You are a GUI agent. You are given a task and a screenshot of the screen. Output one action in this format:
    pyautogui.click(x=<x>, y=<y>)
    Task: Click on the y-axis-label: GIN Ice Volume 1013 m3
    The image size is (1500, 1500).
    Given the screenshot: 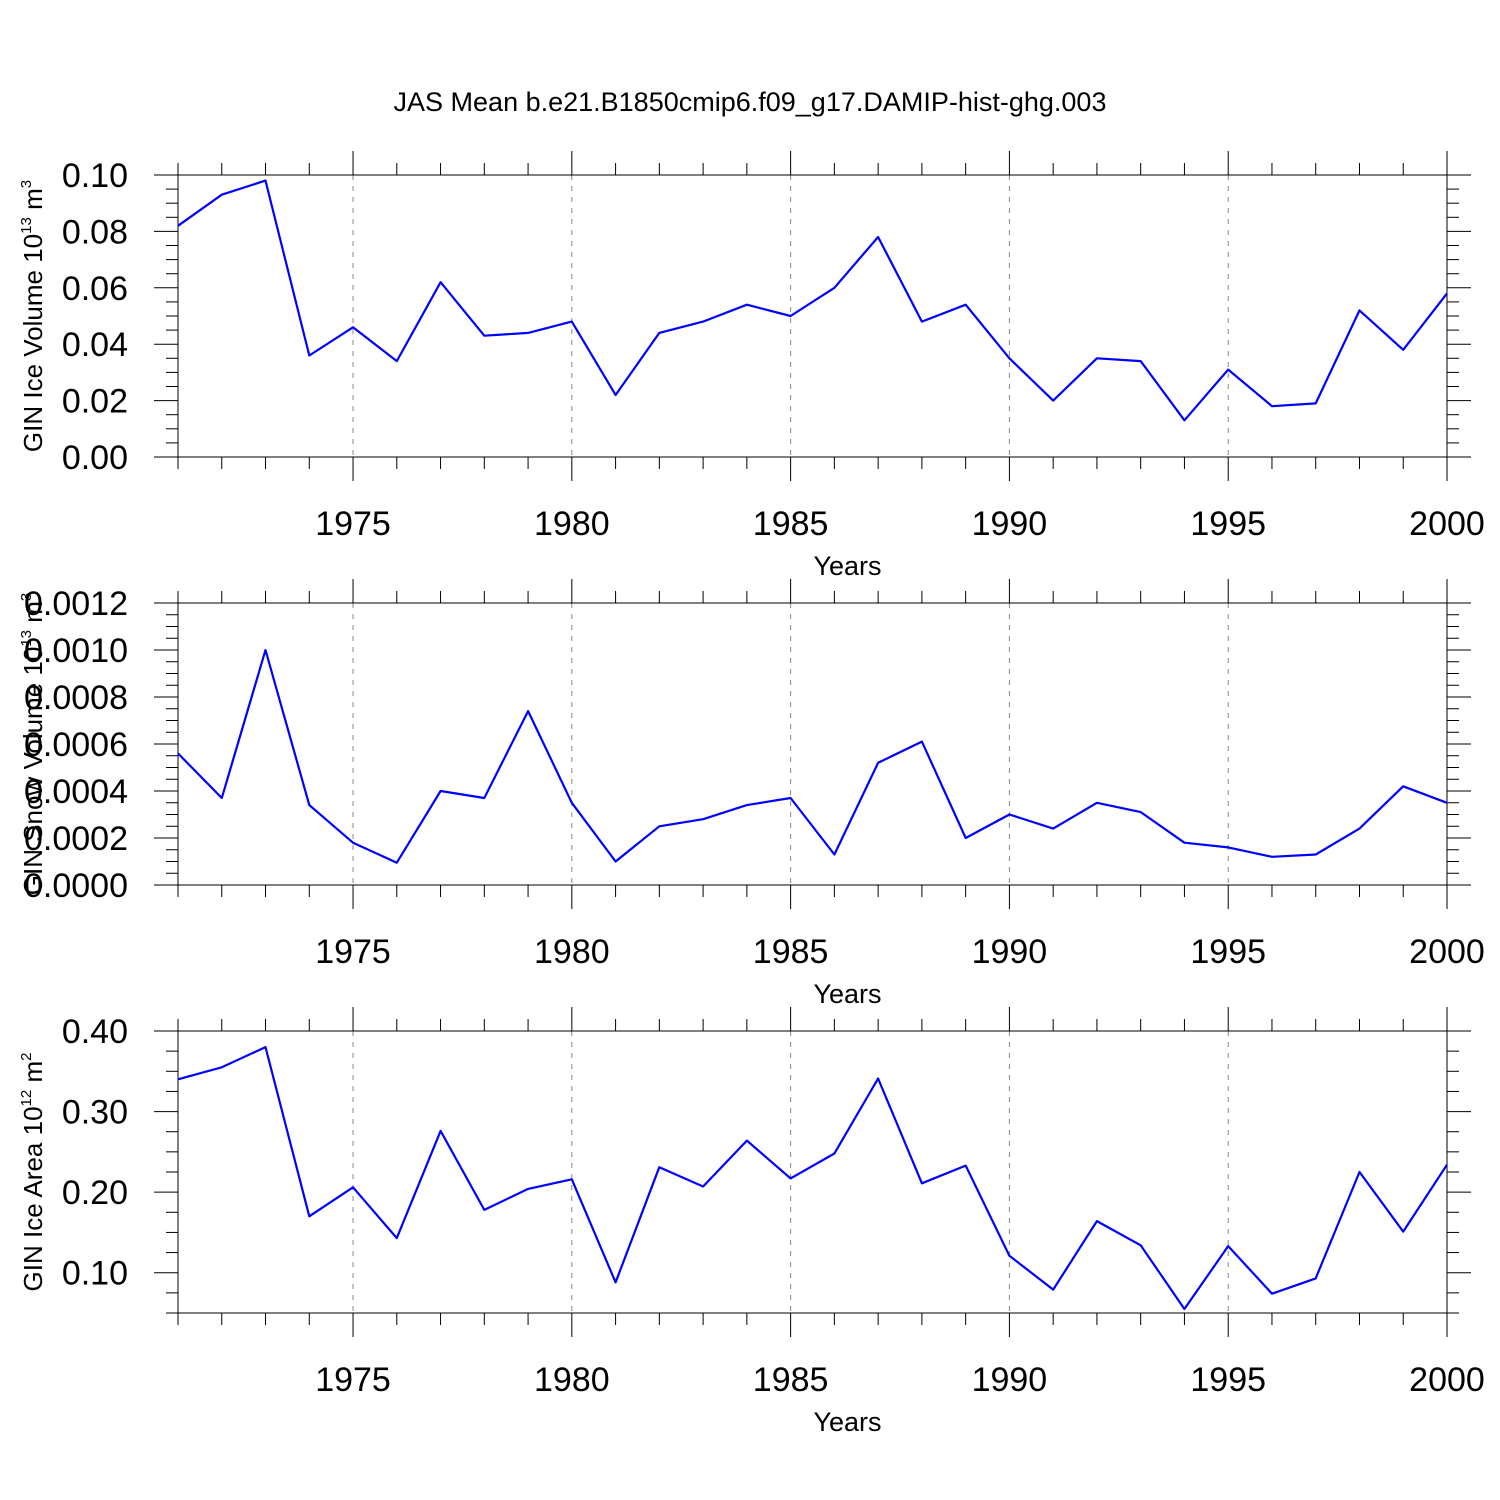 What is the action you would take?
    pyautogui.click(x=33, y=316)
    